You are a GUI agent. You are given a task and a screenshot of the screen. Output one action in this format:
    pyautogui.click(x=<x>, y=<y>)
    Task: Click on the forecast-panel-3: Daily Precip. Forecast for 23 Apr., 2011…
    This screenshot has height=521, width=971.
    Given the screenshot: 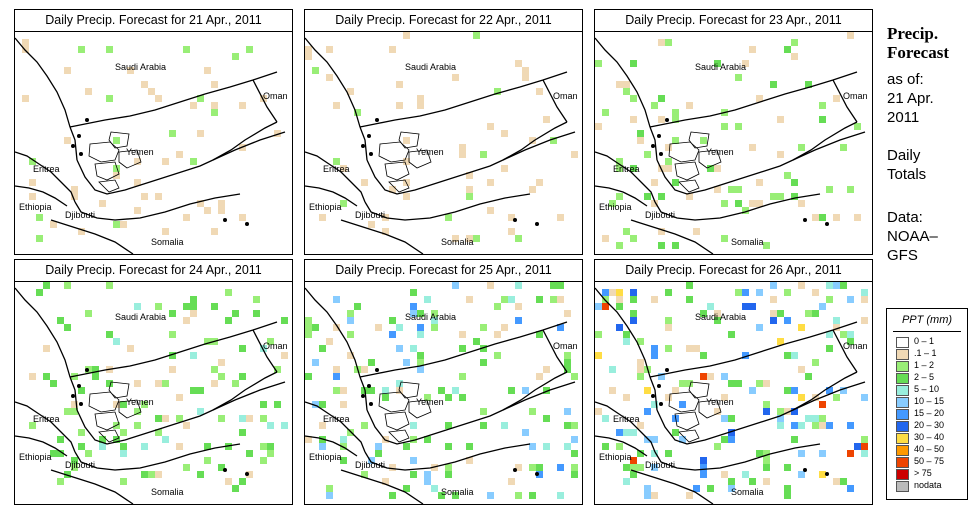 What is the action you would take?
    pyautogui.click(x=733, y=132)
    